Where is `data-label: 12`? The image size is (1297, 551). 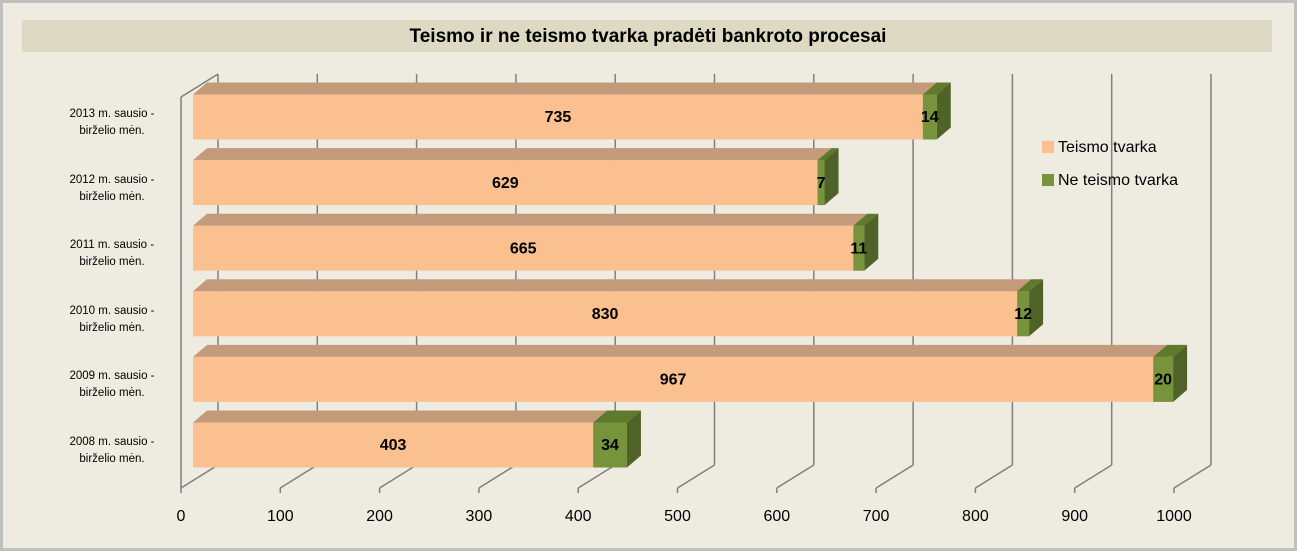
data-label: 12 is located at coordinates (1023, 314).